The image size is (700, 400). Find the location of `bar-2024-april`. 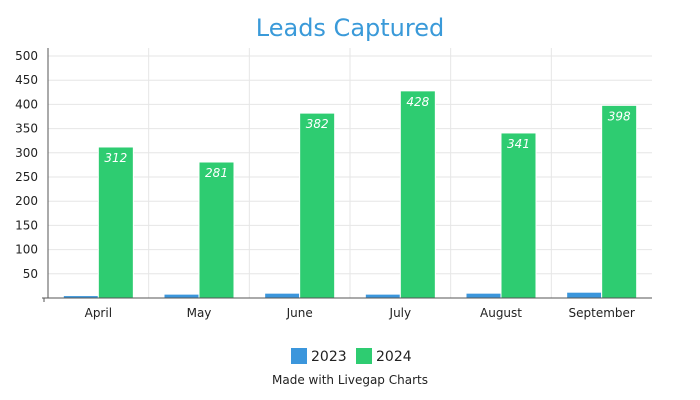

bar-2024-april is located at coordinates (115, 222).